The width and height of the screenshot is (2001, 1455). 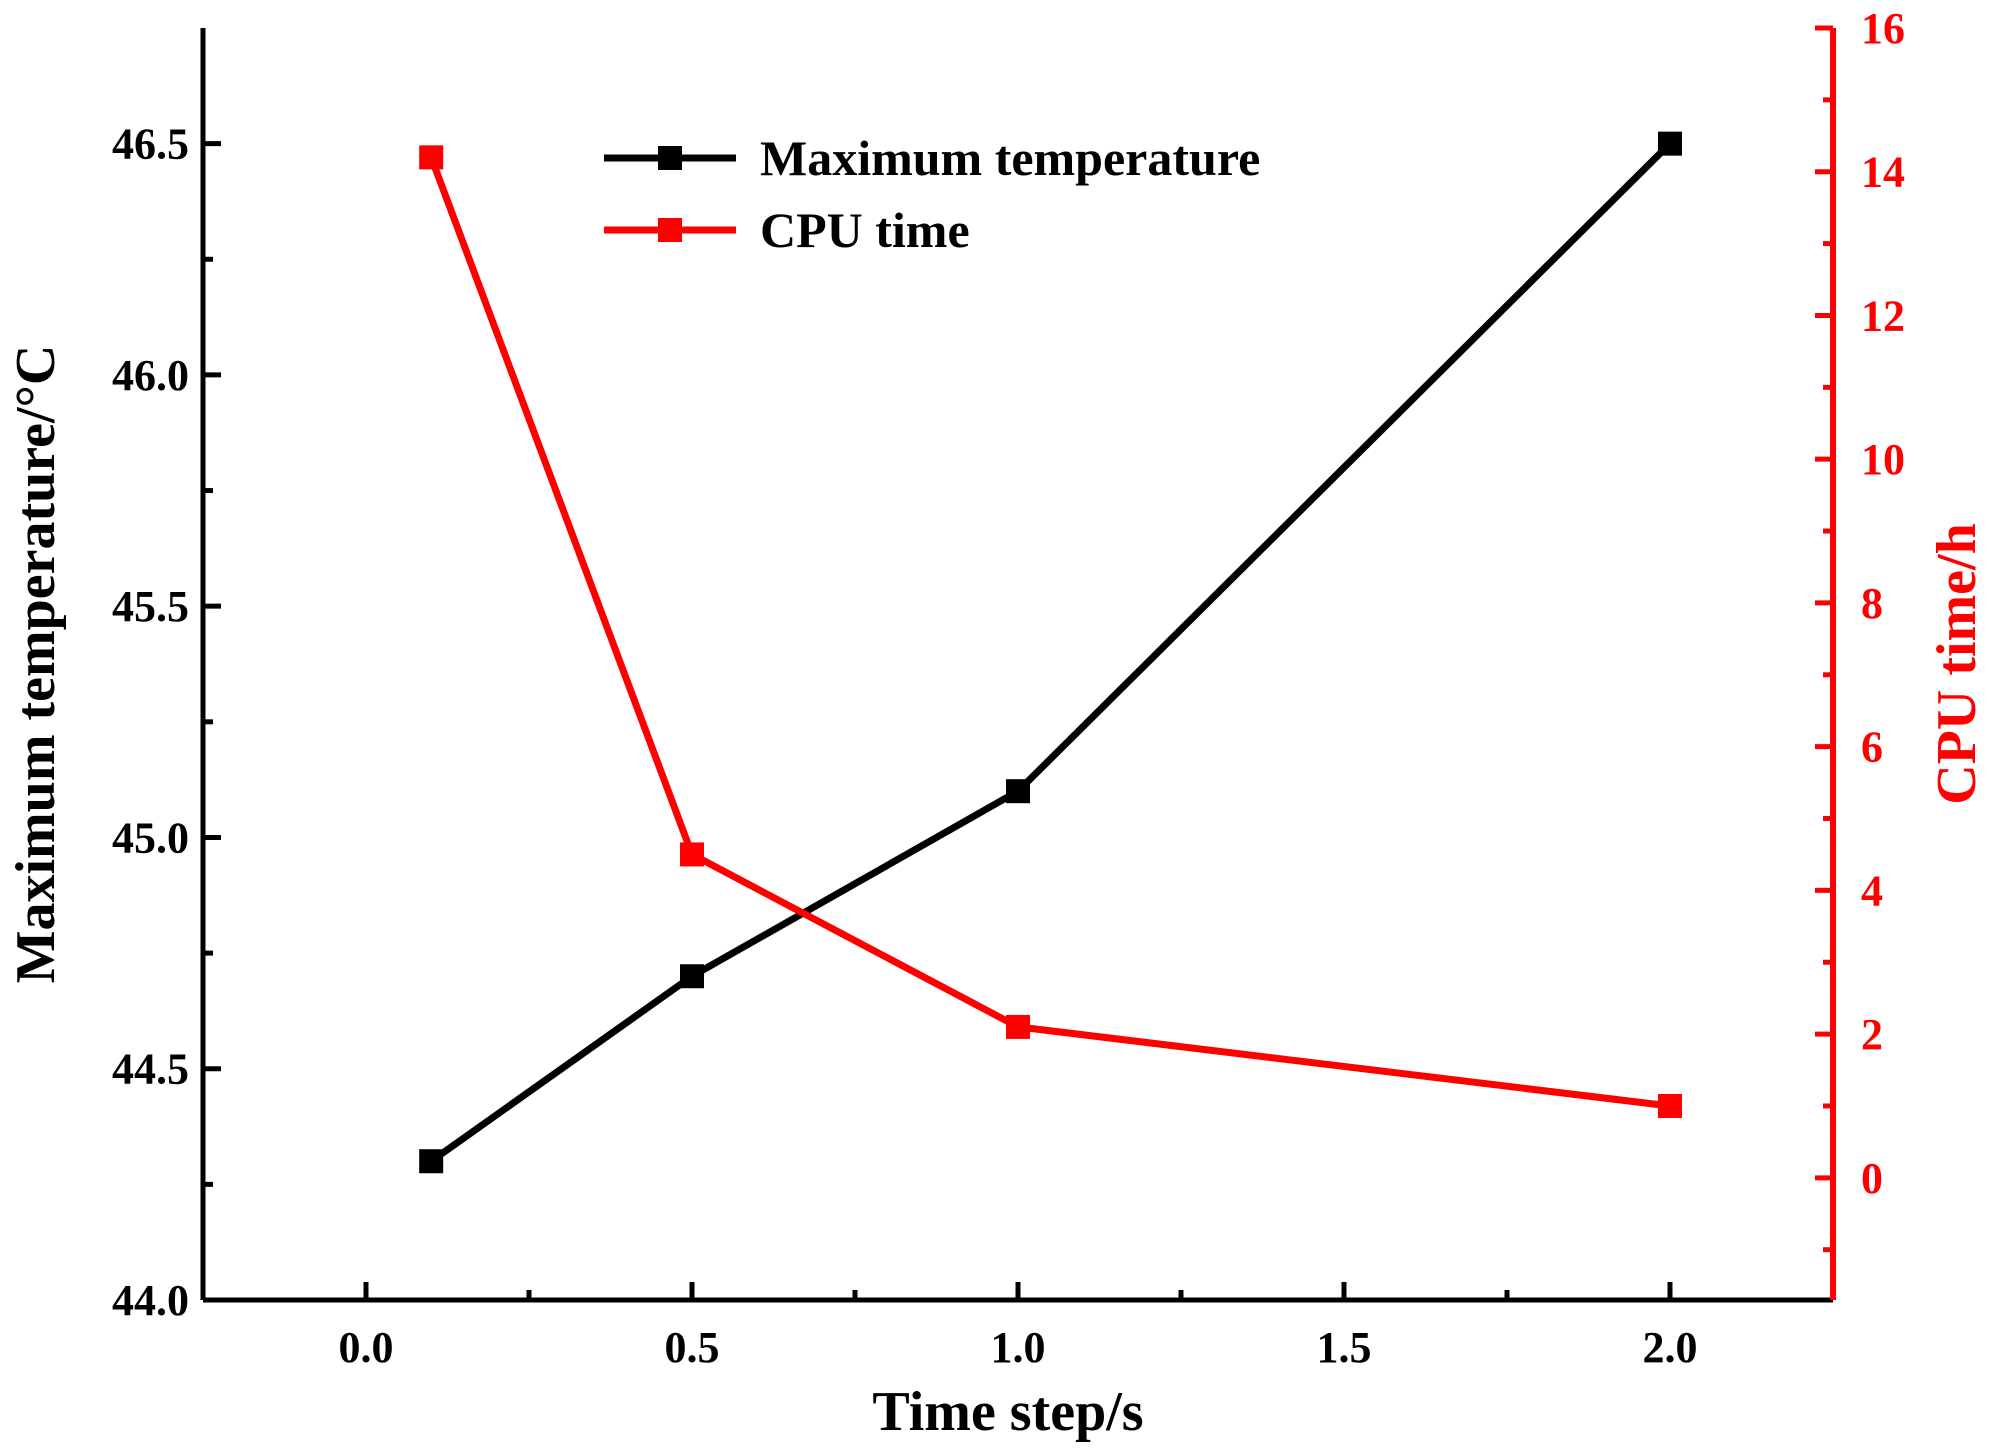 What do you see at coordinates (1344, 1347) in the screenshot?
I see `x-tick-label: 1.5` at bounding box center [1344, 1347].